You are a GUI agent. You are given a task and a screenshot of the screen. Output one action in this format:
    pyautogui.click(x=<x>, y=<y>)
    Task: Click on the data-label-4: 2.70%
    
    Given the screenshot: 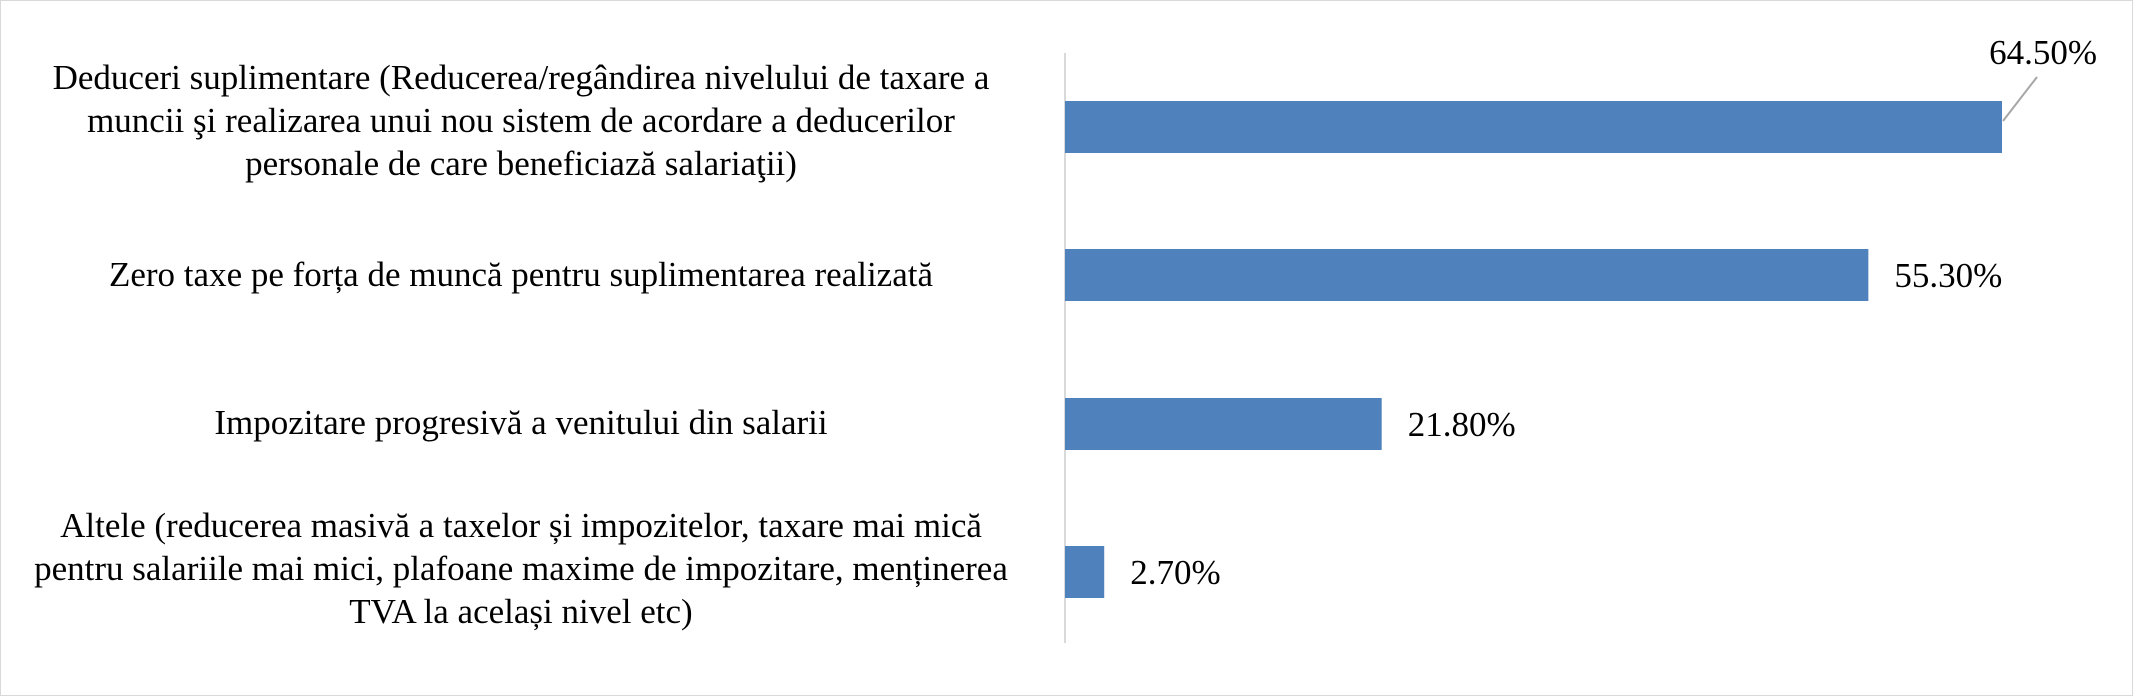 What is the action you would take?
    pyautogui.click(x=1175, y=572)
    